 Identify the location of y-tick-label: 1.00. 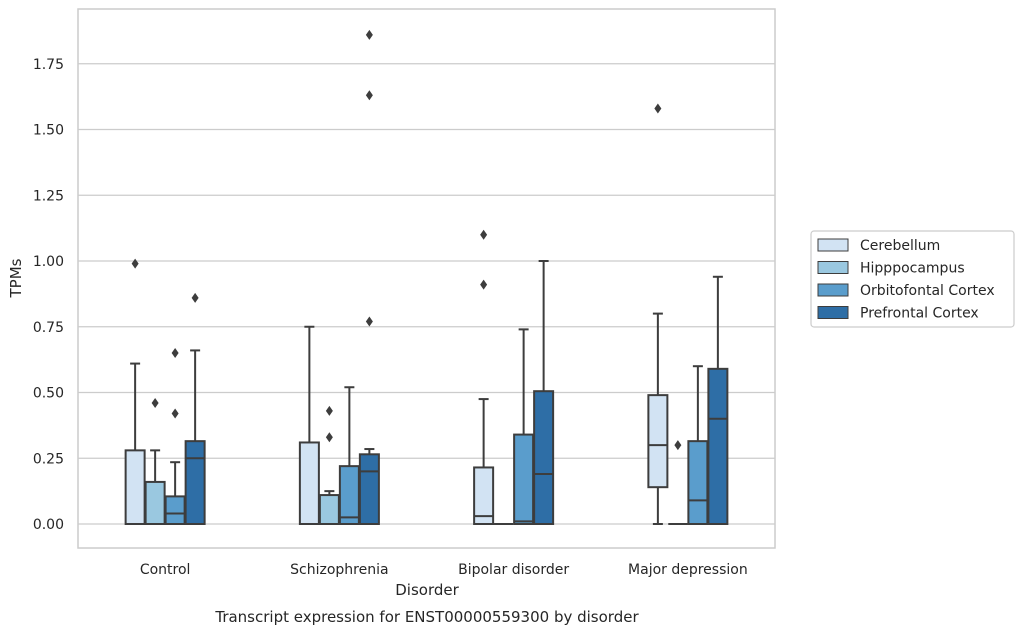
(48, 262).